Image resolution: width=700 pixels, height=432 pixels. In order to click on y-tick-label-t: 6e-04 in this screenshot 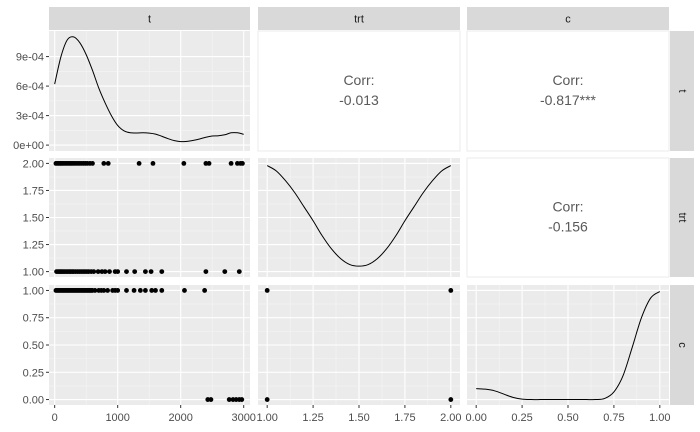, I will do `click(30, 87)`.